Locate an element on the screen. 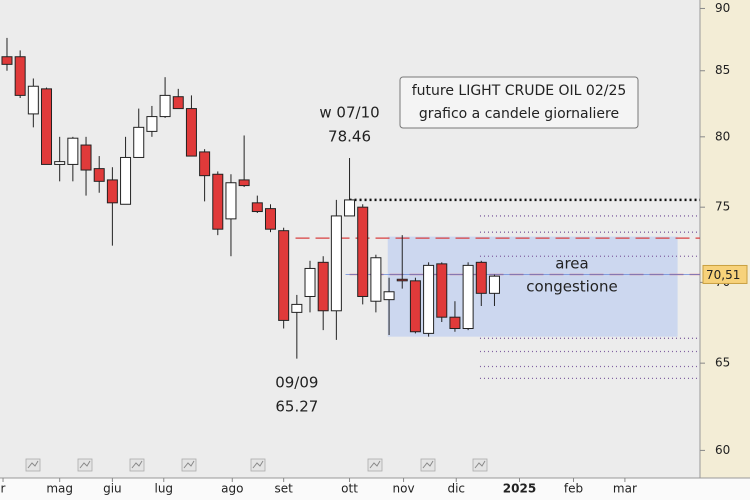 The height and width of the screenshot is (500, 750). y-tick-label: 60 is located at coordinates (722, 450).